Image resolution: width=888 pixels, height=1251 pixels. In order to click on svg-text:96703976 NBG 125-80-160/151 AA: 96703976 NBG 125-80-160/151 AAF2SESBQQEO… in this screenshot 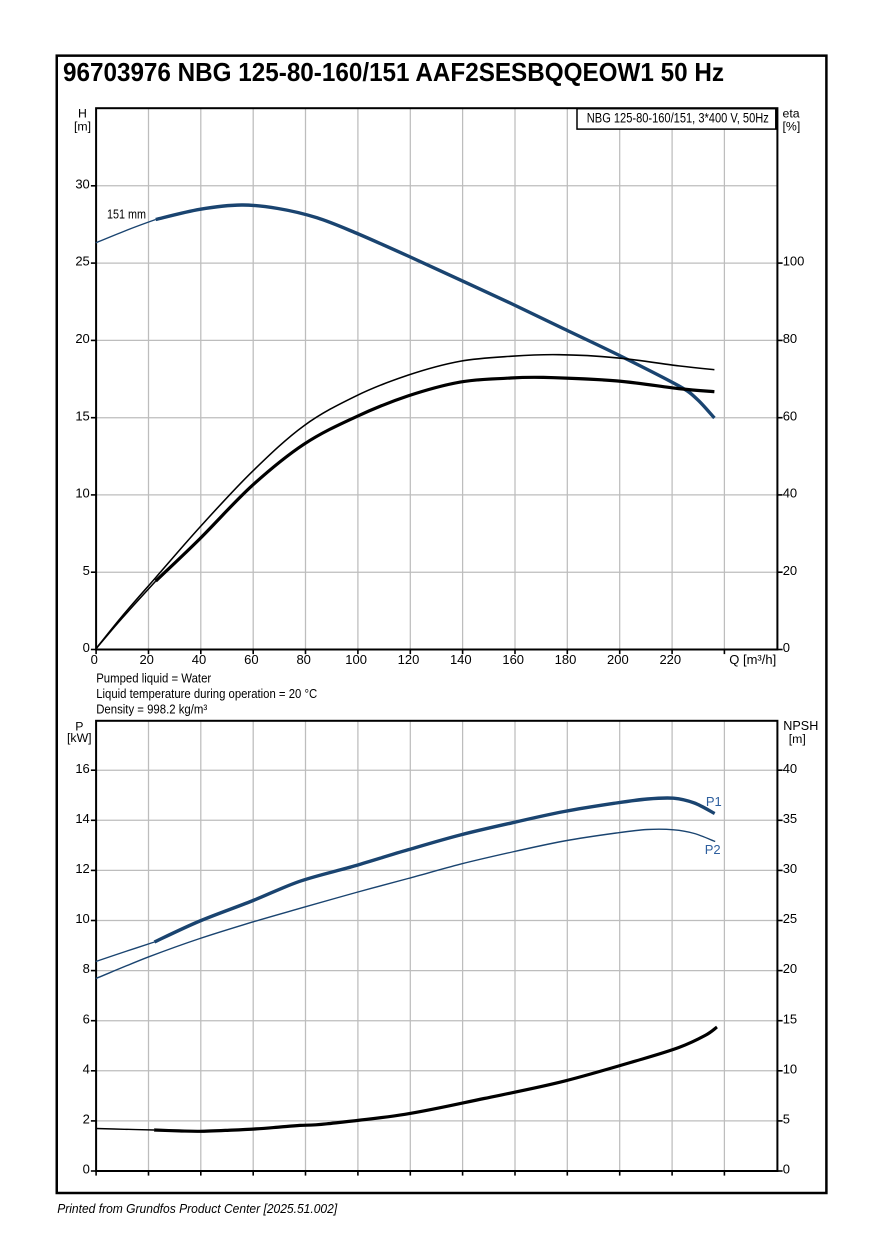, I will do `click(393, 72)`.